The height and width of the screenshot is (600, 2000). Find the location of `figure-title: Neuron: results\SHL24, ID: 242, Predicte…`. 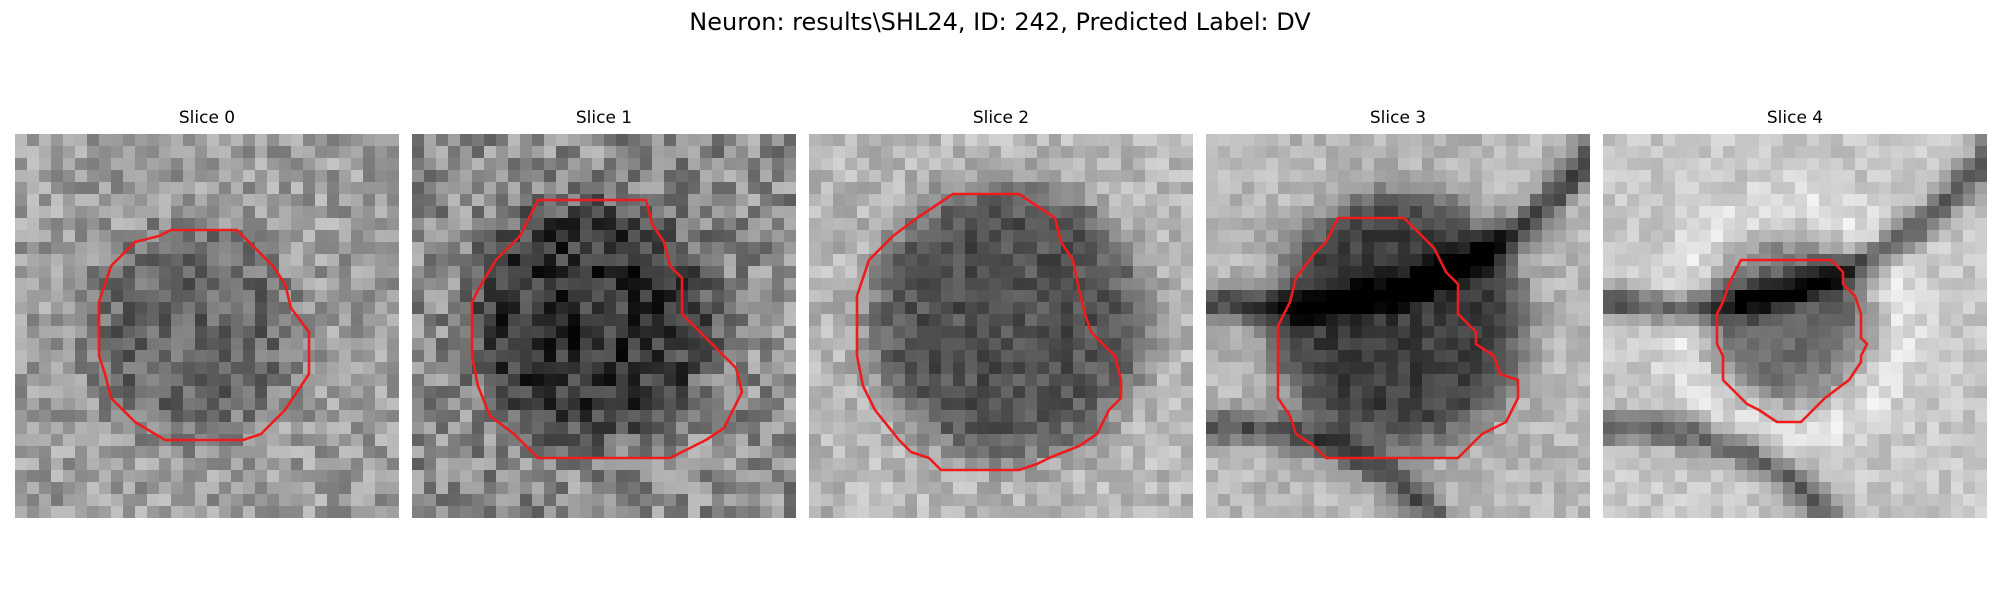

figure-title: Neuron: results\SHL24, ID: 242, Predicte… is located at coordinates (1000, 22).